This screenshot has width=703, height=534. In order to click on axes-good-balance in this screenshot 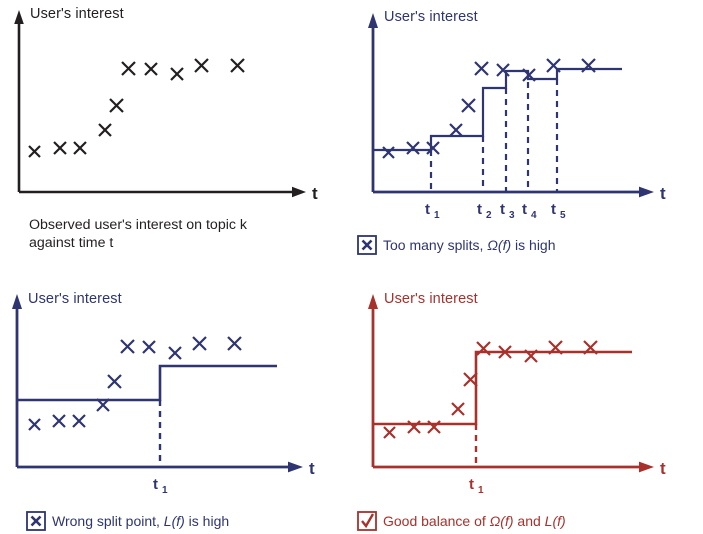, I will do `click(511, 383)`.